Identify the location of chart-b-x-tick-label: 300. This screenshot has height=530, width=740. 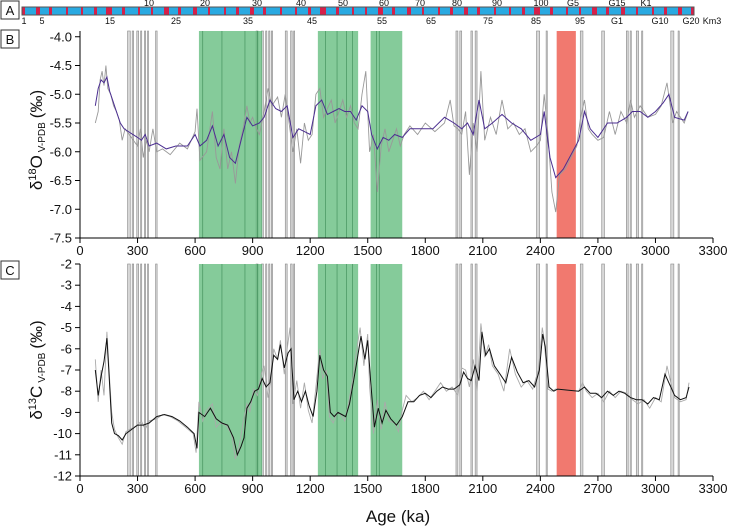
(138, 250).